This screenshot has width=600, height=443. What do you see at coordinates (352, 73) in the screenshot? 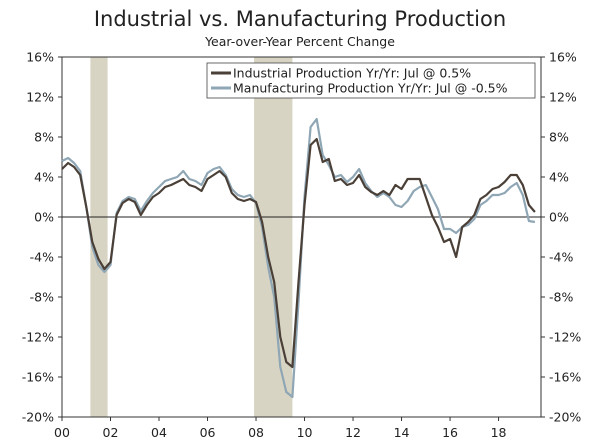
I see `legend-label-industrial: Industrial Production Yr/Yr: Jul @ 0.5%` at bounding box center [352, 73].